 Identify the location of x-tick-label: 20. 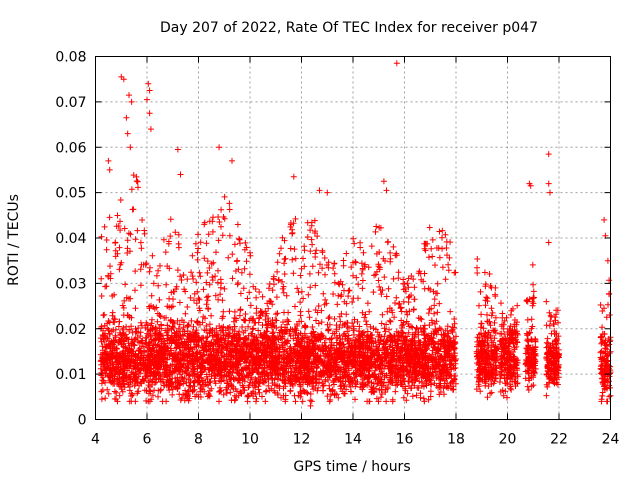
(508, 440).